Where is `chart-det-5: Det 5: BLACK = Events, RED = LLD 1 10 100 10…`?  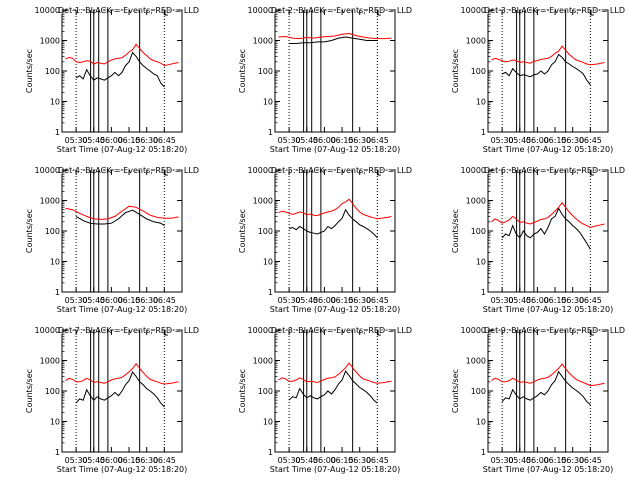 chart-det-5: Det 5: BLACK = Events, RED = LLD 1 10 100 10… is located at coordinates (325, 239).